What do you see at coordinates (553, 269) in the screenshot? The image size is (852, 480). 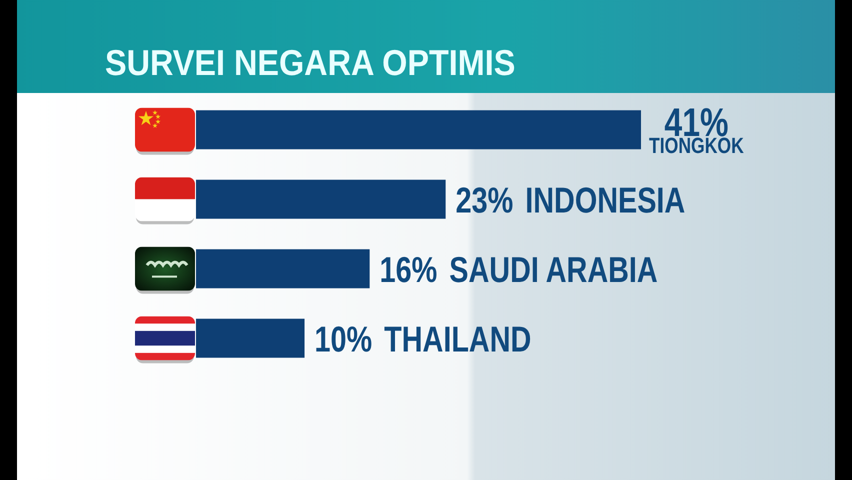 I see `y-tick-label: SAUDI ARABIA` at bounding box center [553, 269].